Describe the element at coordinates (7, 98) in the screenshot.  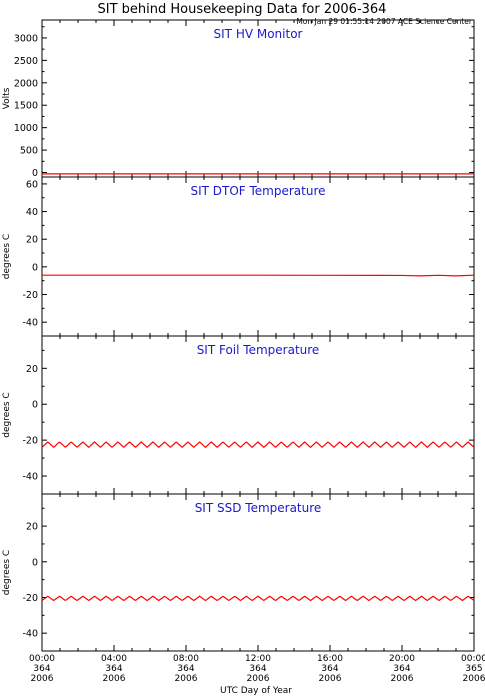
I see `y-axis-label: Volts` at that location.